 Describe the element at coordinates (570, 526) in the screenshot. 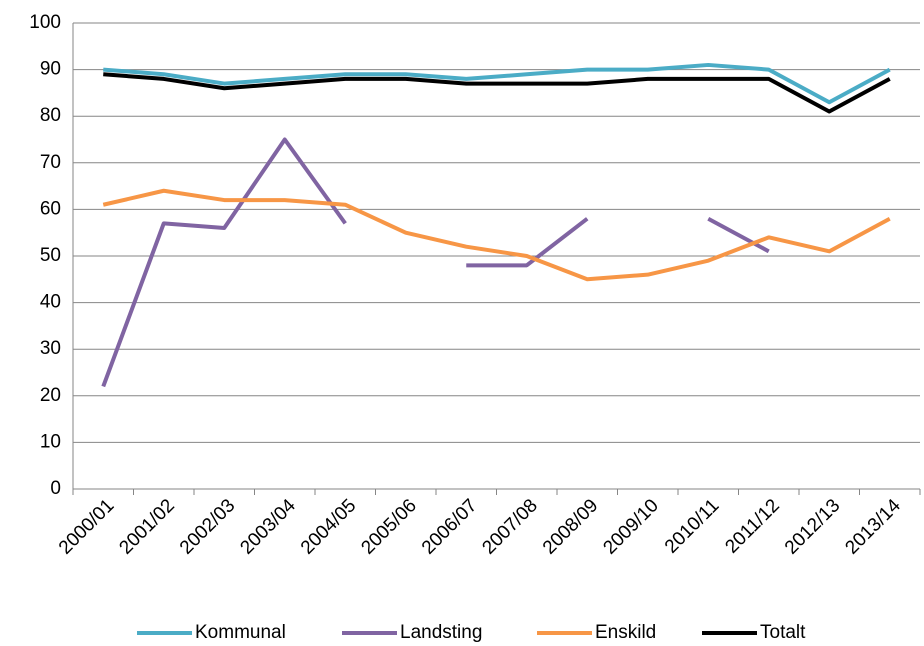

I see `x-tick-label: 2008/09` at that location.